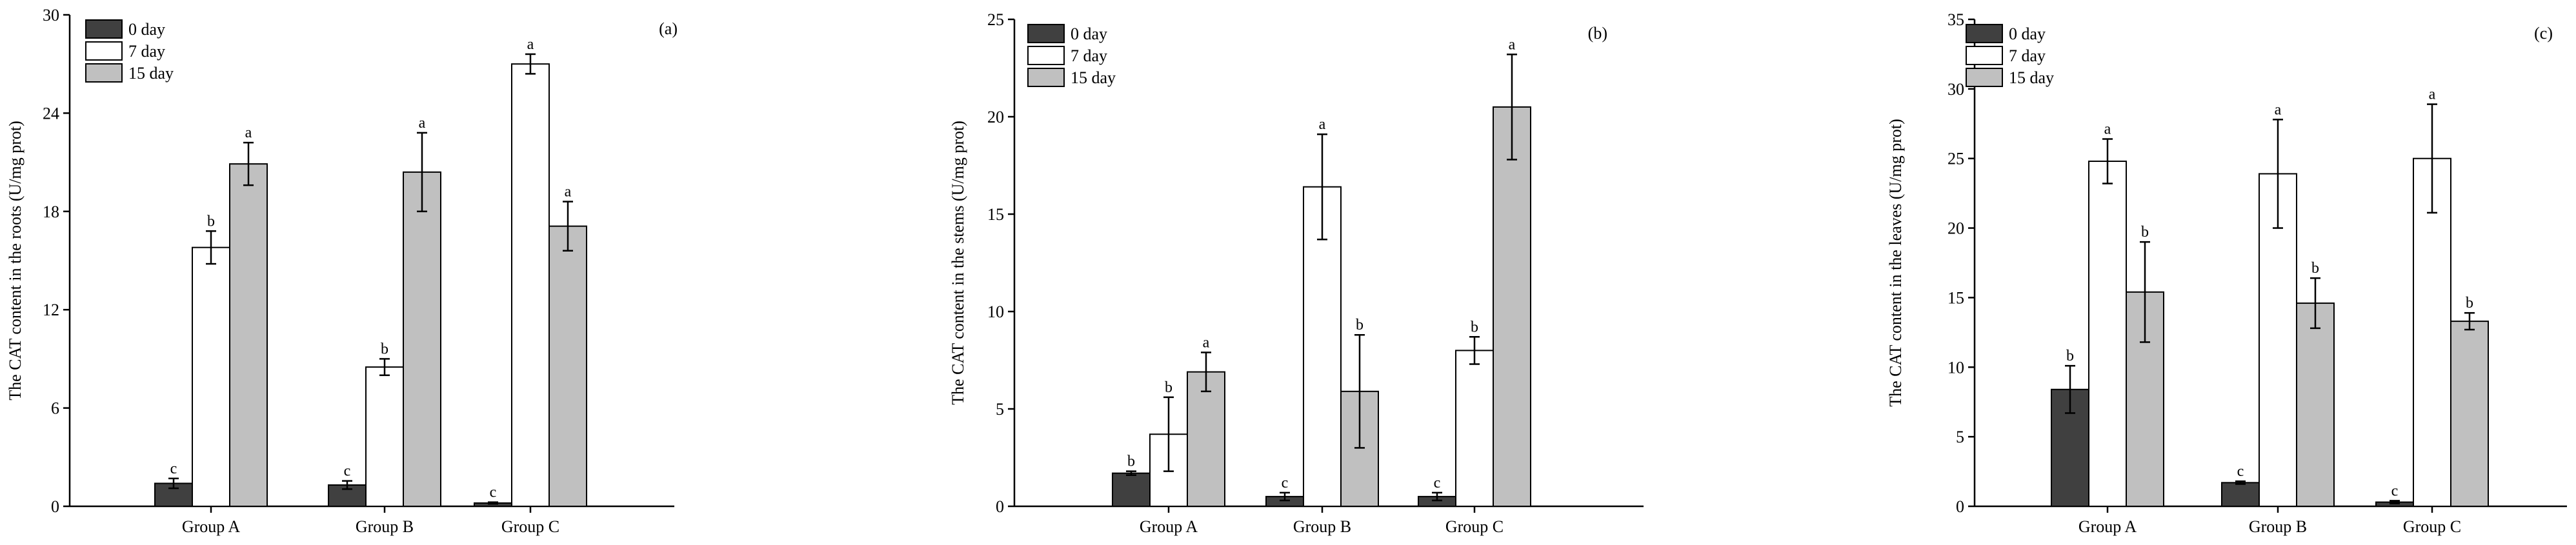  I want to click on y-tick-label: 18, so click(51, 212).